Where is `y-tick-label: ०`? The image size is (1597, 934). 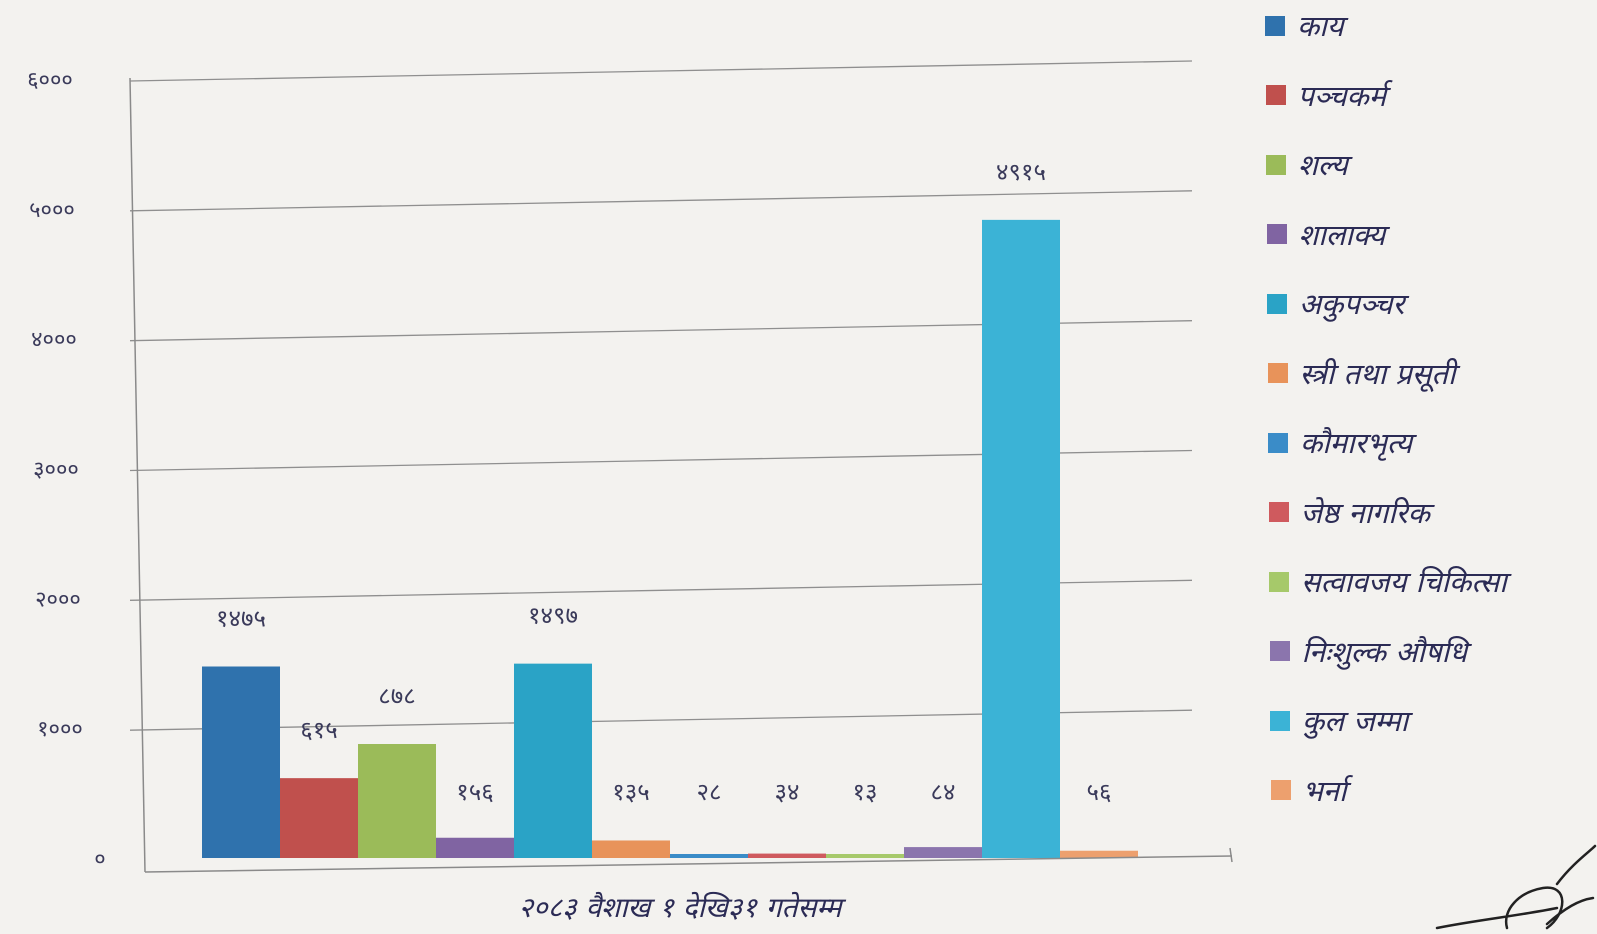
y-tick-label: ० is located at coordinates (99, 859).